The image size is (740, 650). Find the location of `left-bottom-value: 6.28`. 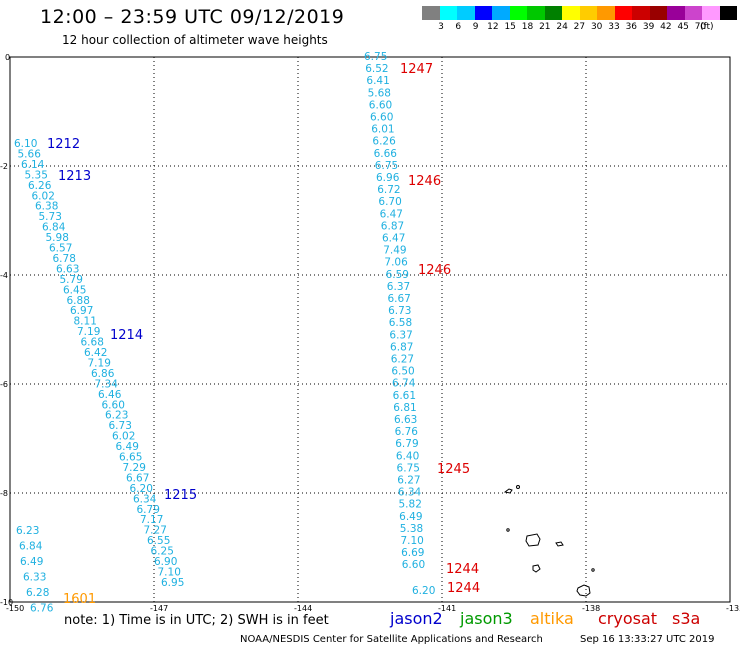

left-bottom-value: 6.28 is located at coordinates (37, 593).